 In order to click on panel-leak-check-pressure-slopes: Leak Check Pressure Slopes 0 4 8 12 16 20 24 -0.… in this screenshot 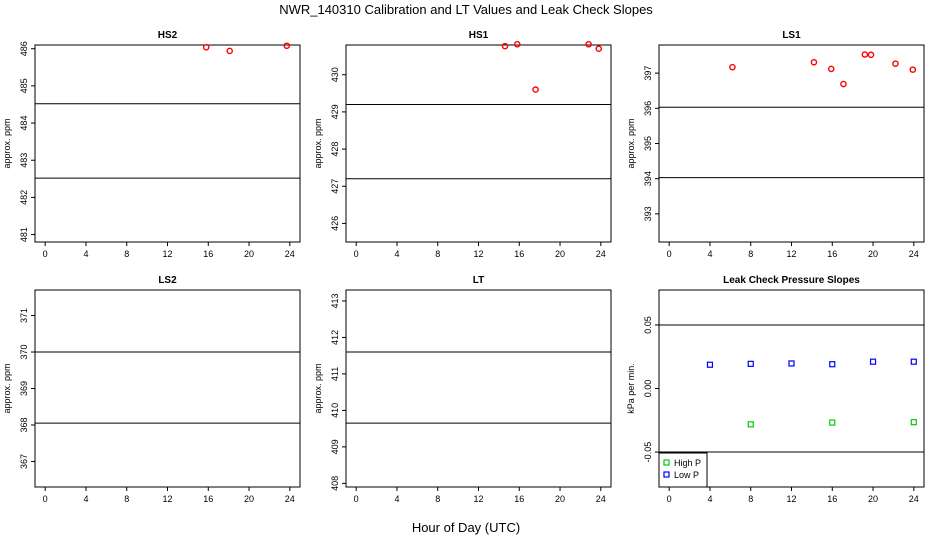, I will do `click(775, 389)`.